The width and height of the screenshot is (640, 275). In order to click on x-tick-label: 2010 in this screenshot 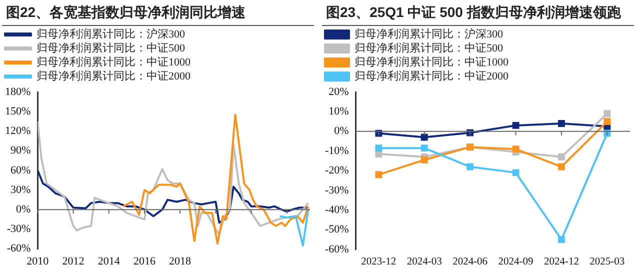, I will do `click(38, 261)`.